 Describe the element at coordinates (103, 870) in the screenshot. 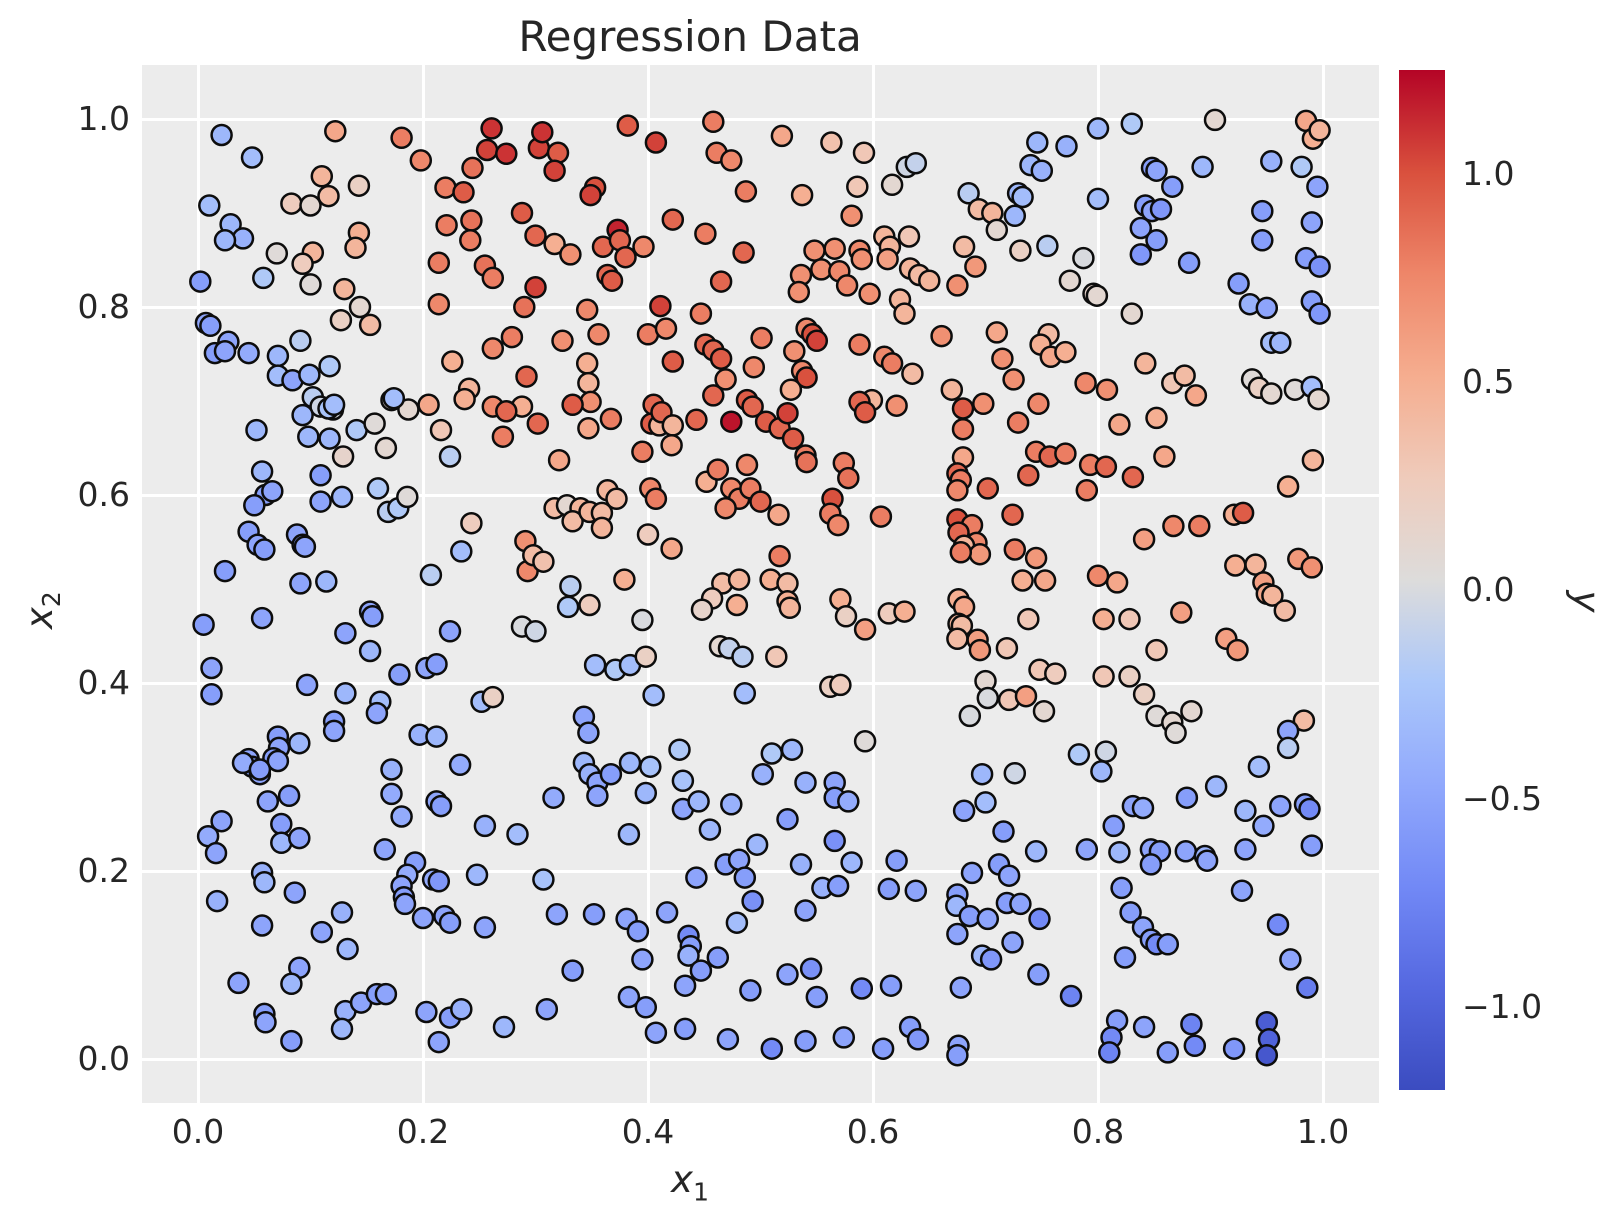

I see `y-tick-label: 0.2` at that location.